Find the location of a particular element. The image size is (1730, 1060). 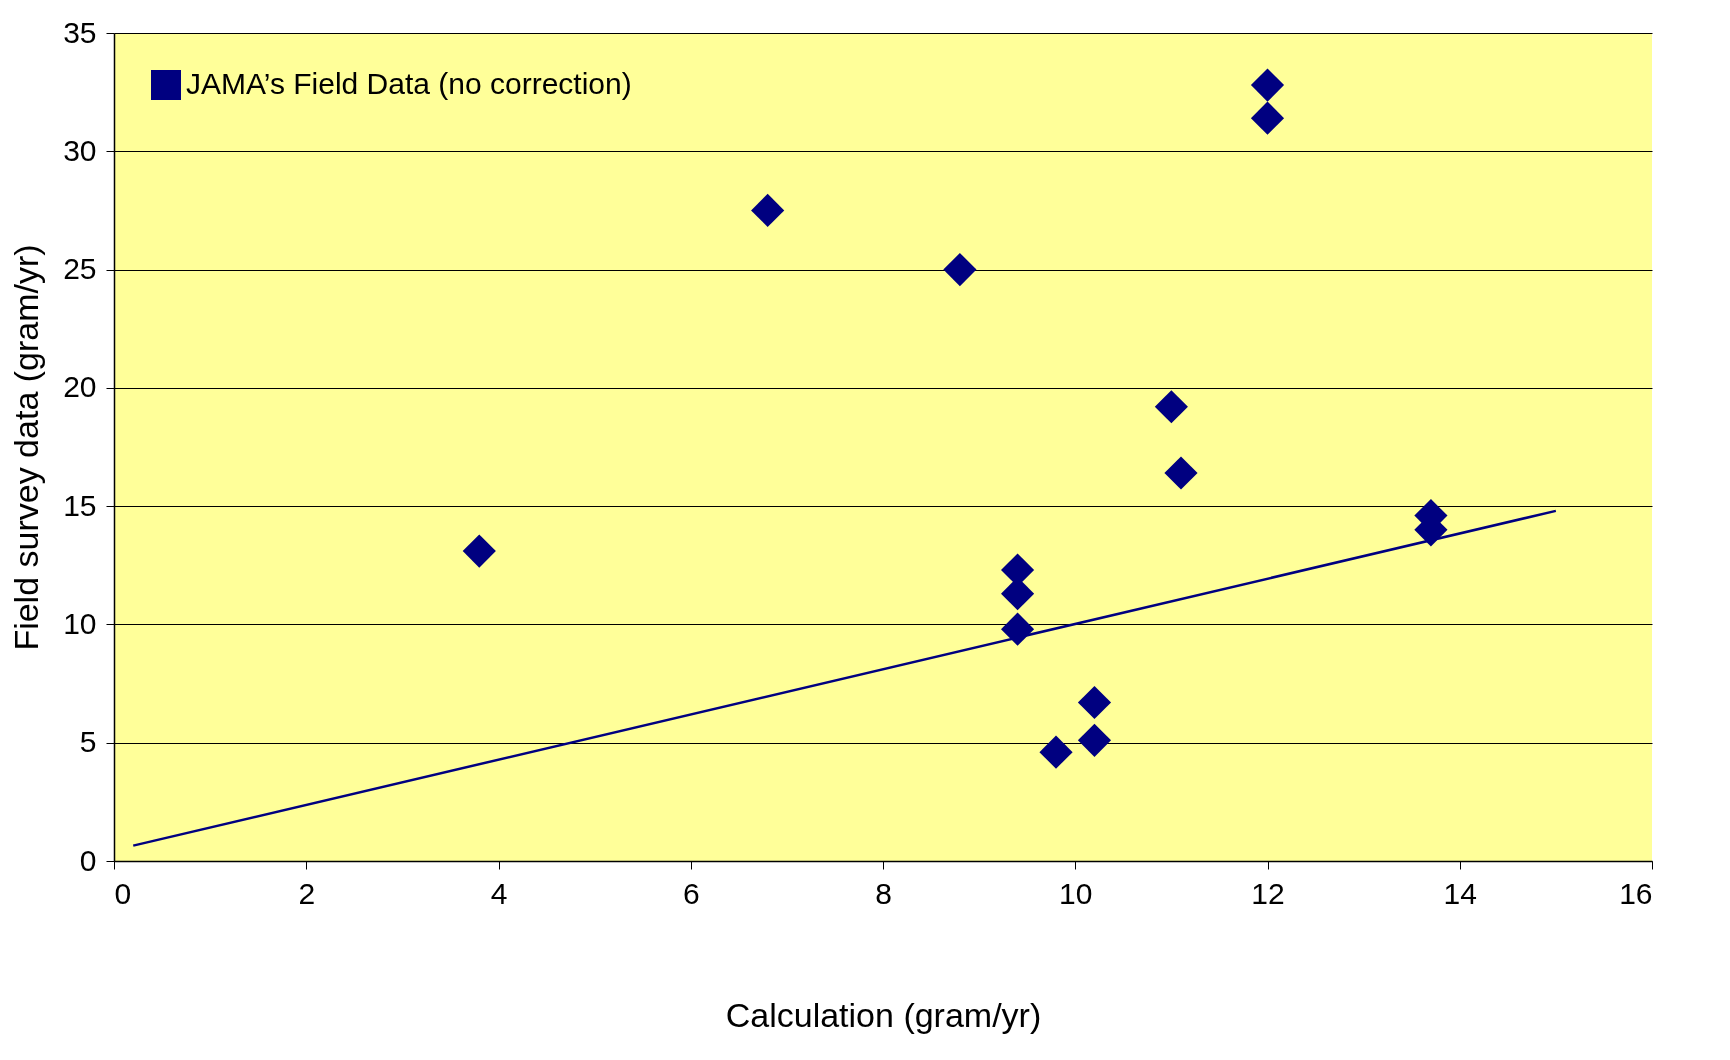

y-tick-label: 25 is located at coordinates (80, 269).